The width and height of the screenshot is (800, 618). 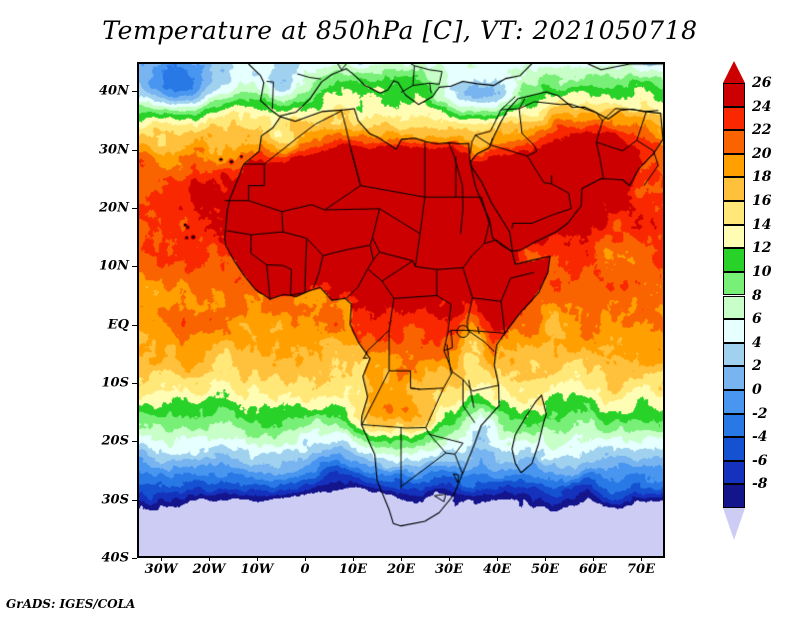 What do you see at coordinates (115, 383) in the screenshot?
I see `y-axis-tick-label: 10S` at bounding box center [115, 383].